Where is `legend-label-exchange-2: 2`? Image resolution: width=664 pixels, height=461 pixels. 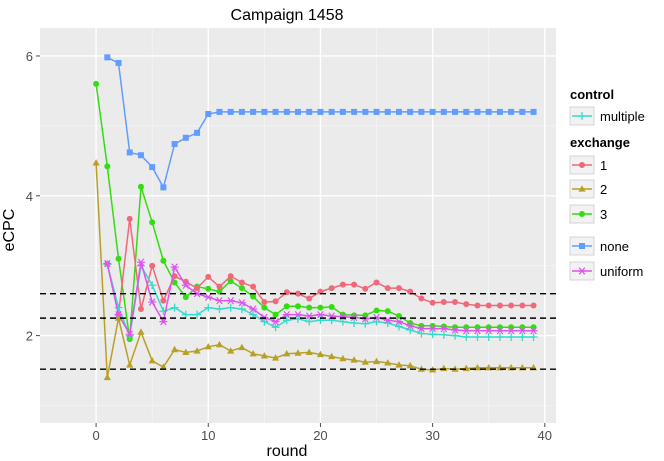
legend-label-exchange-2: 2 is located at coordinates (603, 189).